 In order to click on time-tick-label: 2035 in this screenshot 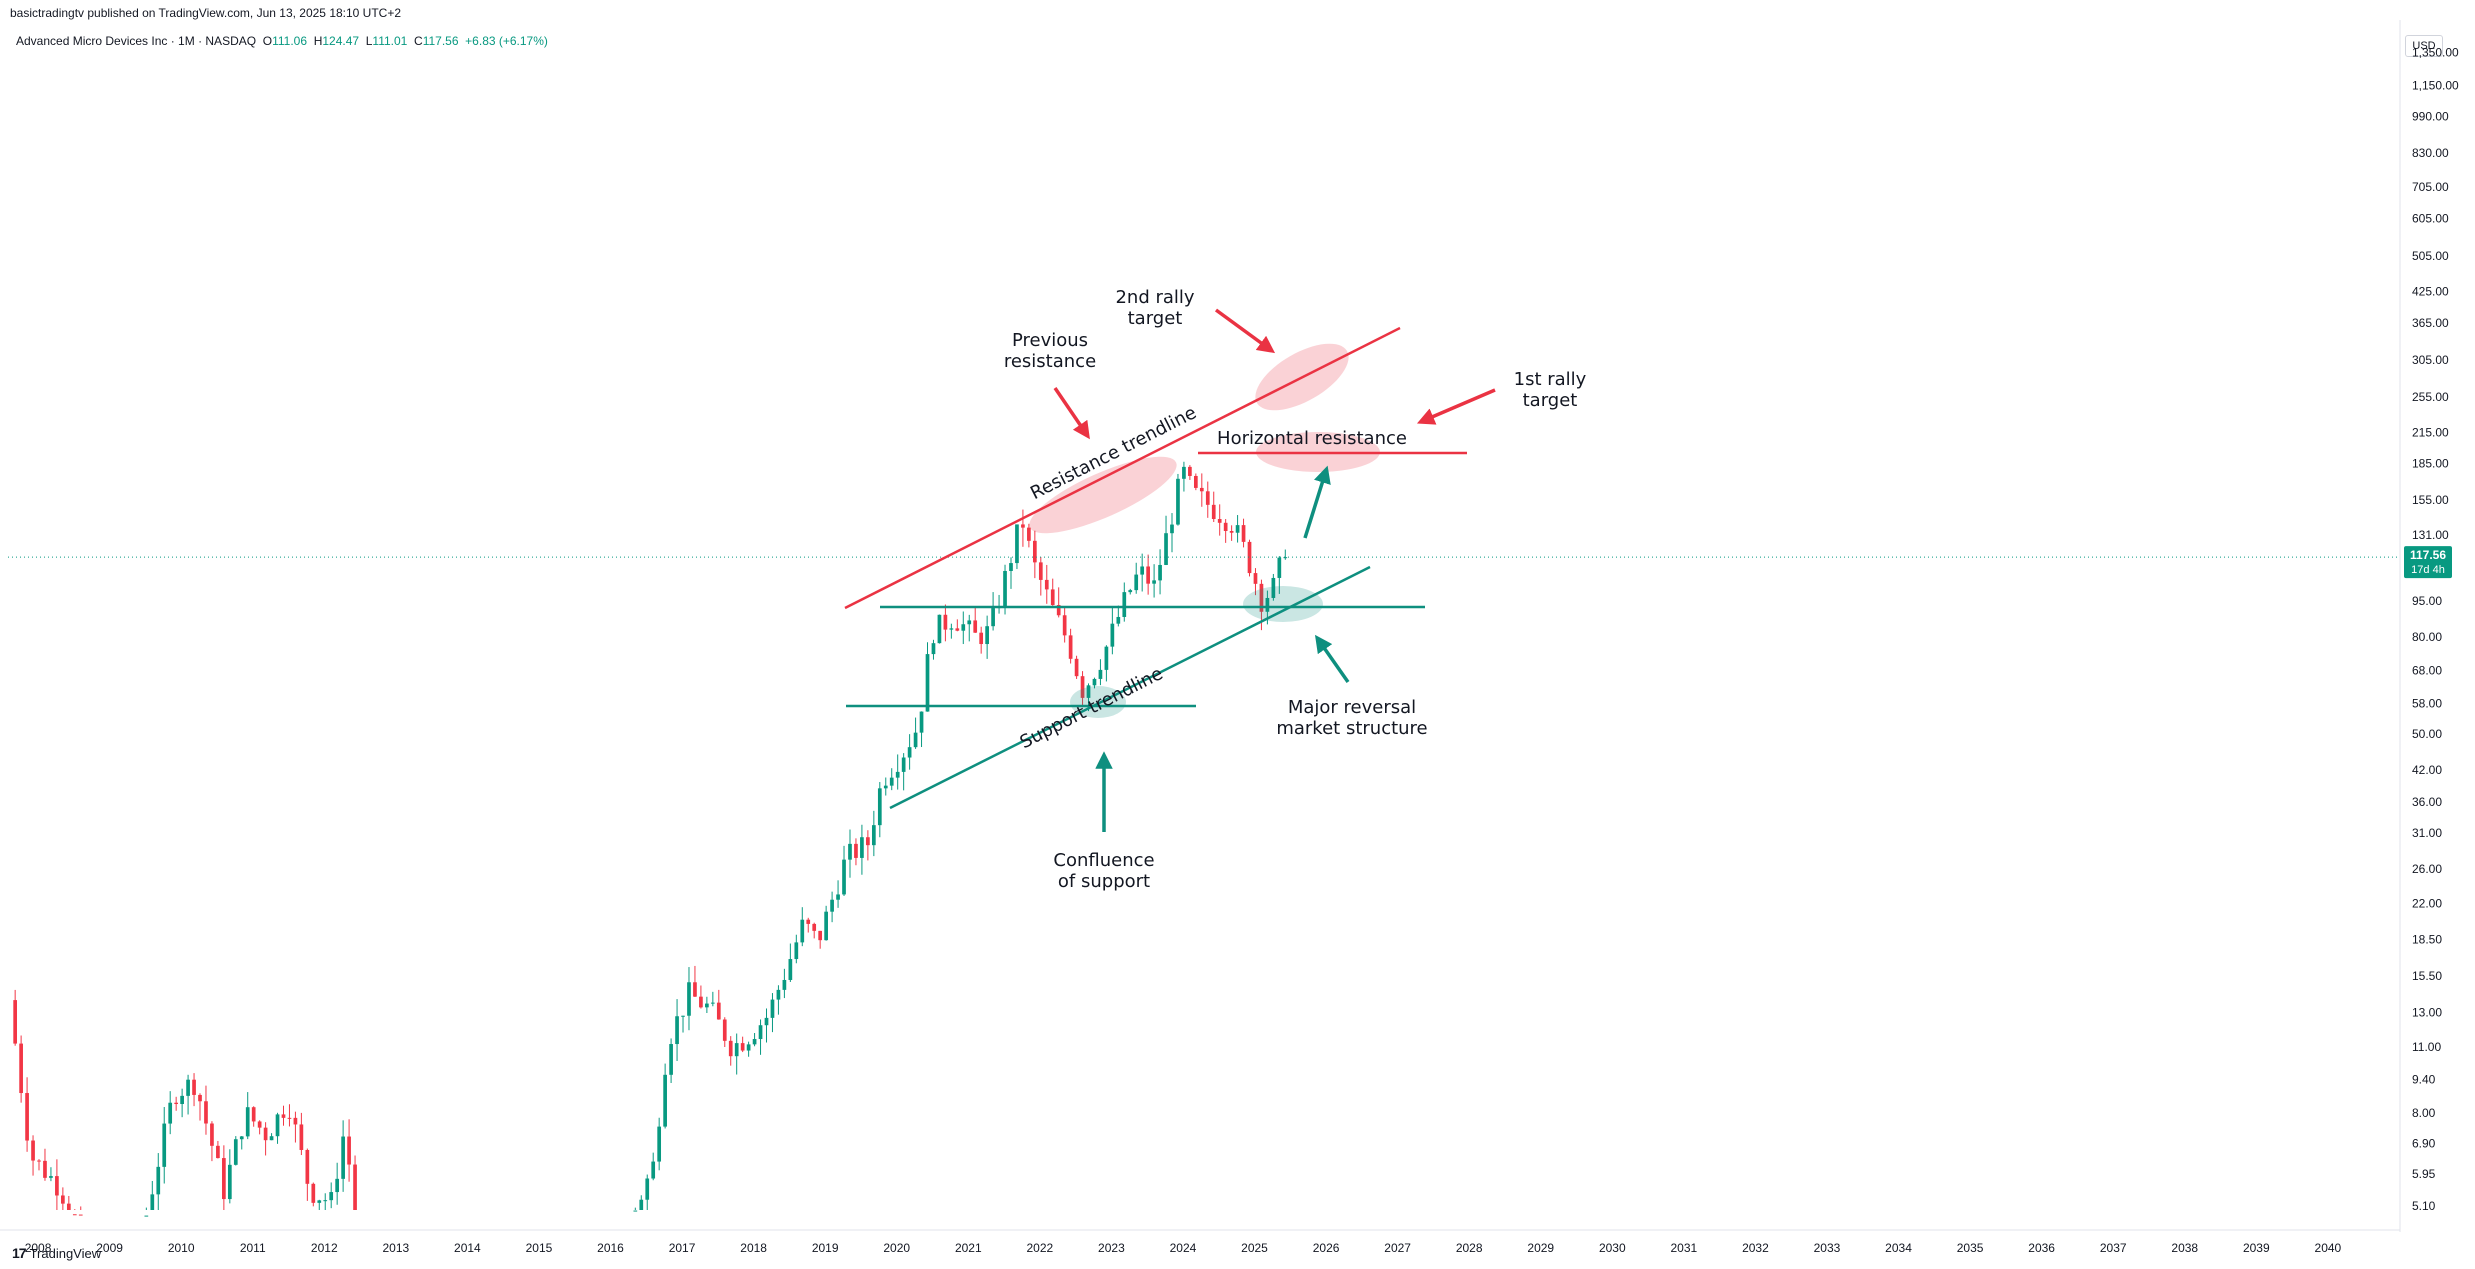, I will do `click(1970, 1248)`.